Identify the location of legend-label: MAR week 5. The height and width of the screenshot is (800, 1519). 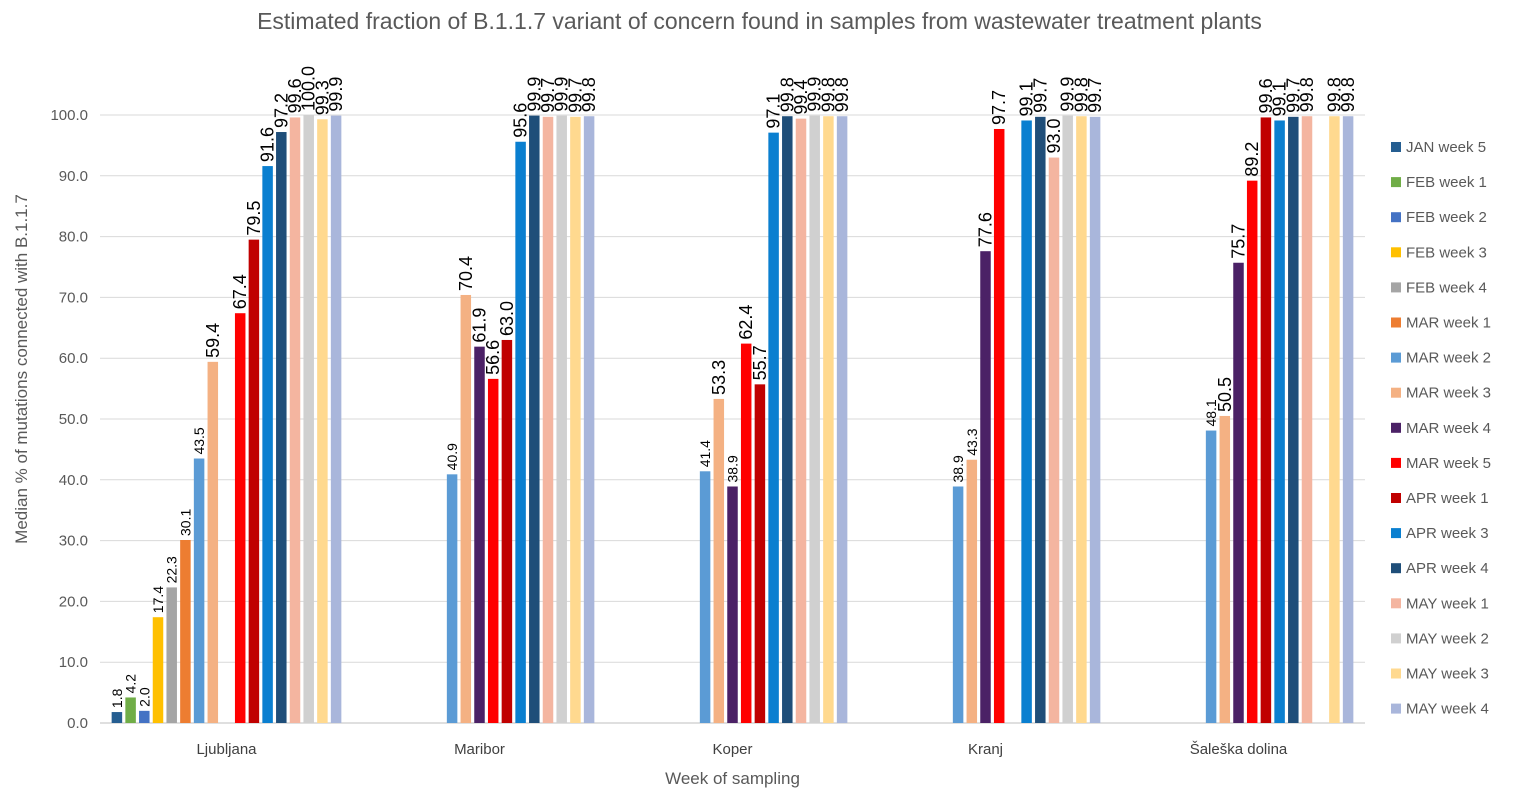
(1448, 463).